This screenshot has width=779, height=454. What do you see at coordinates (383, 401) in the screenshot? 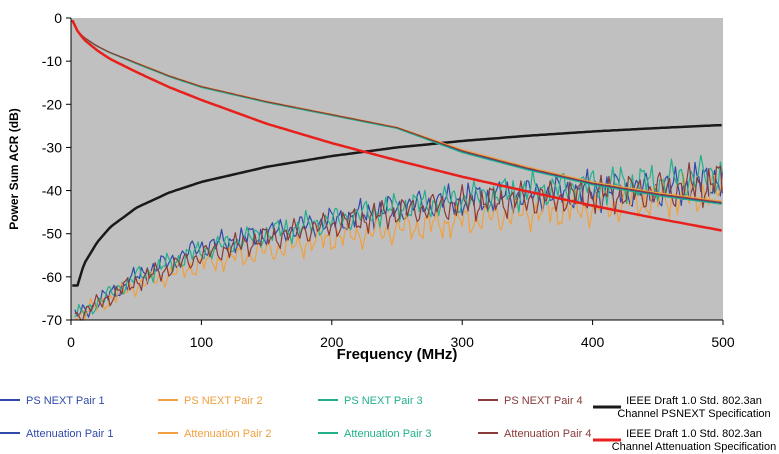
I see `legend-label: PS NEXT Pair 3` at bounding box center [383, 401].